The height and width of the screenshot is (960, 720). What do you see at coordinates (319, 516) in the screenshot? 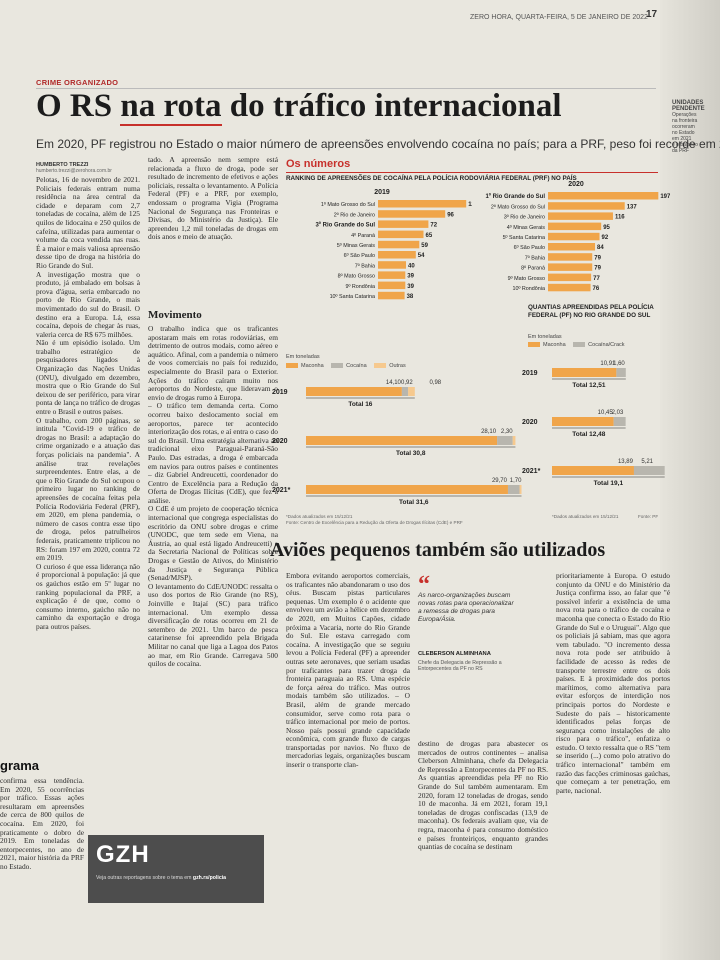
I see `prf-footnote: *Dados atualizados em 15/12/21` at bounding box center [319, 516].